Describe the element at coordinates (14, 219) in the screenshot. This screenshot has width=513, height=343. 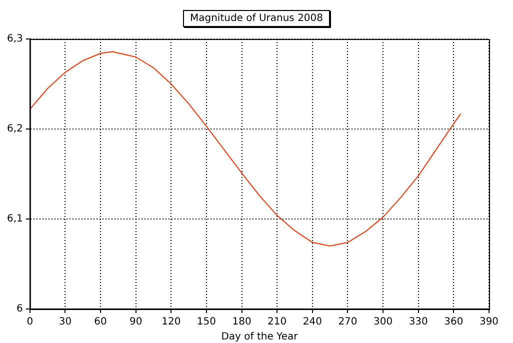
I see `y-tick-label: 6,1` at that location.